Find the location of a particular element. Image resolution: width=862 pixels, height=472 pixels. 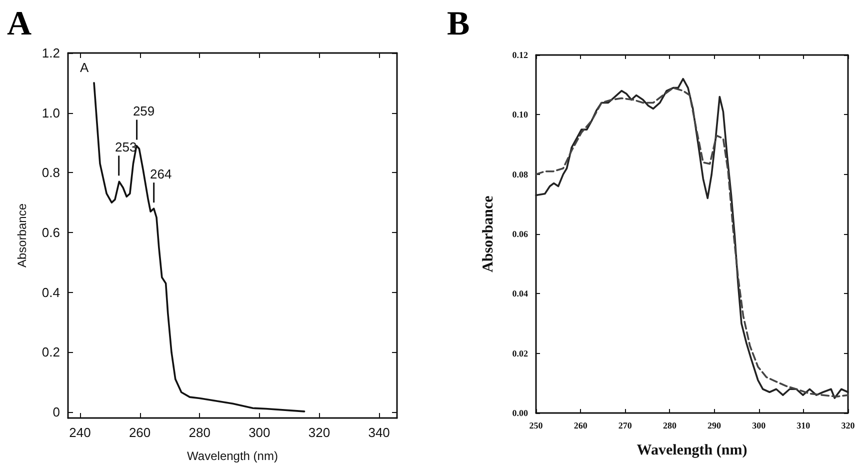

y-tick-label: 1.2 is located at coordinates (51, 53).